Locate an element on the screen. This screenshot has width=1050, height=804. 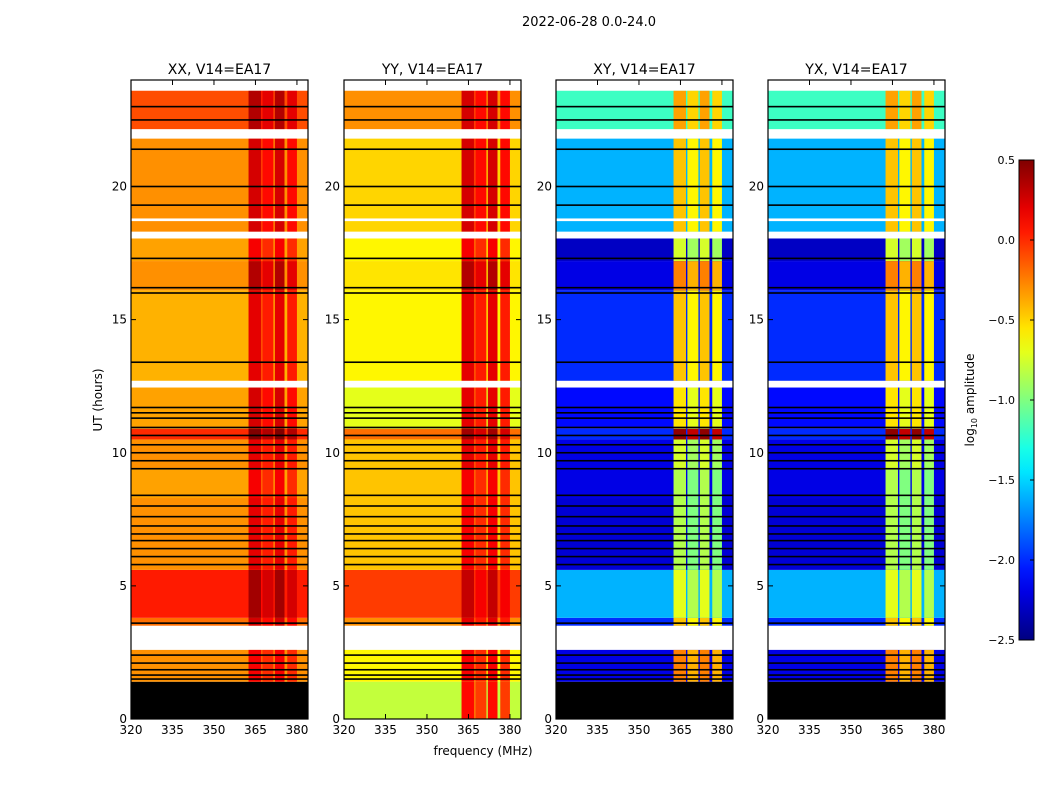
x-tick-label: 380 is located at coordinates (721, 730).